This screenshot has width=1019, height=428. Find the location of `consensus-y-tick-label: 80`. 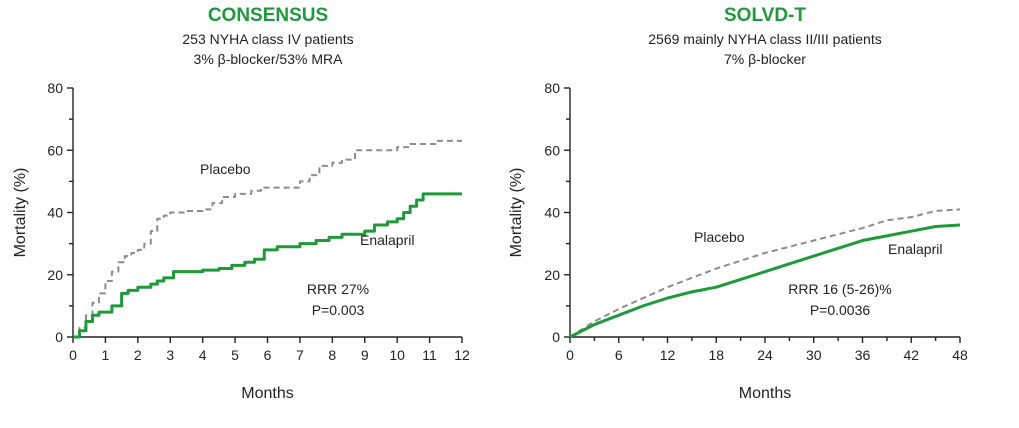

consensus-y-tick-label: 80 is located at coordinates (55, 88).